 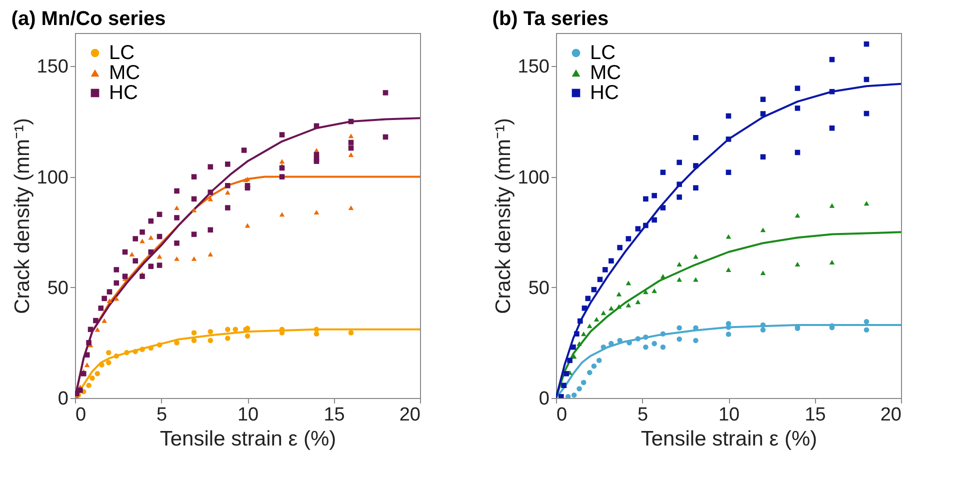 I want to click on chart-title: (a) Mn/Co series, so click(x=88, y=19).